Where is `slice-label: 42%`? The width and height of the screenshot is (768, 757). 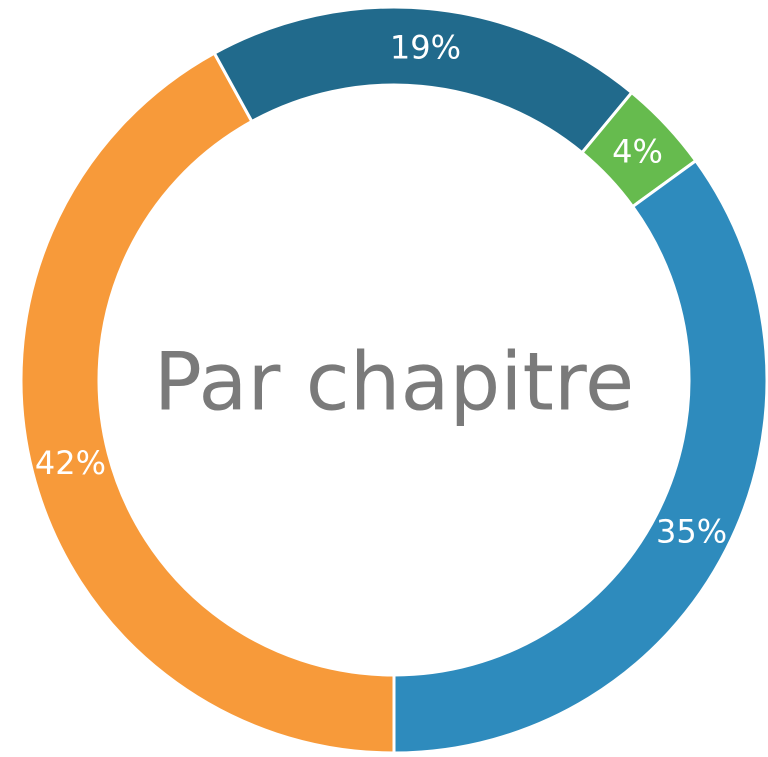 slice-label: 42% is located at coordinates (70, 463).